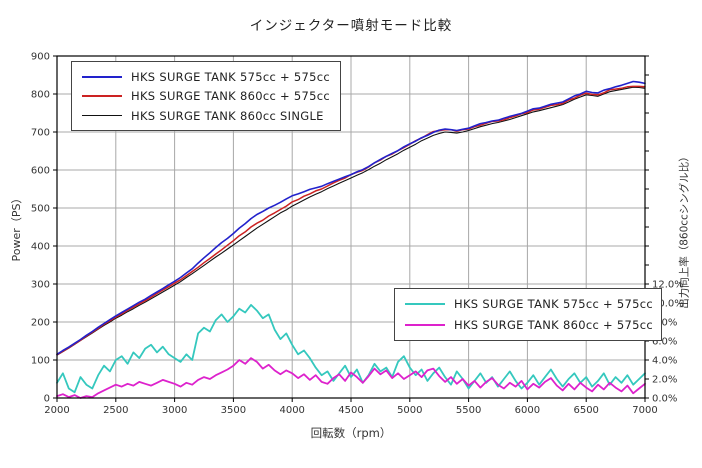  What do you see at coordinates (664, 323) in the screenshot?
I see `y-right-tick-label: 8.0%` at bounding box center [664, 323].